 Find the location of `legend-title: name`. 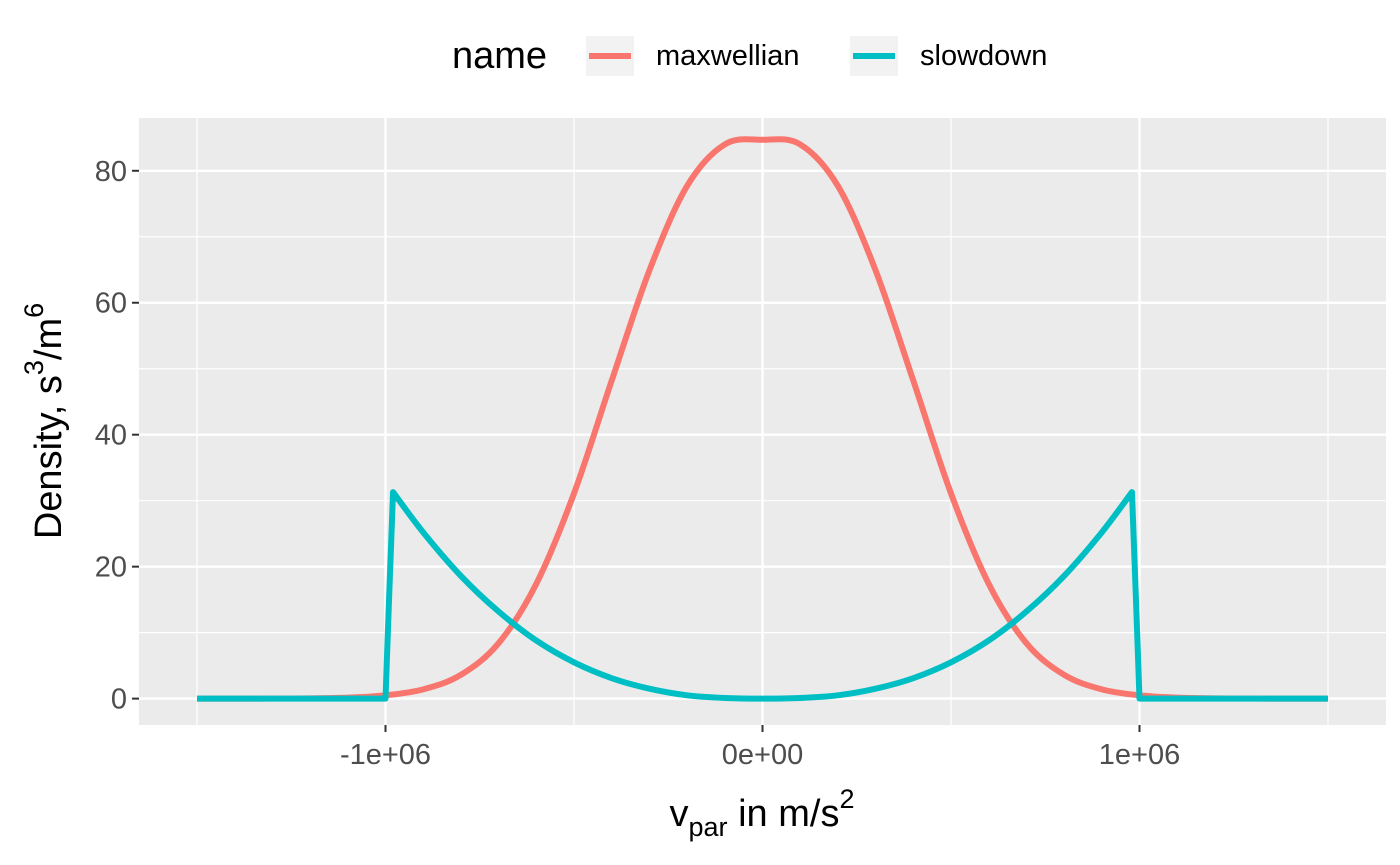

legend-title: name is located at coordinates (499, 56).